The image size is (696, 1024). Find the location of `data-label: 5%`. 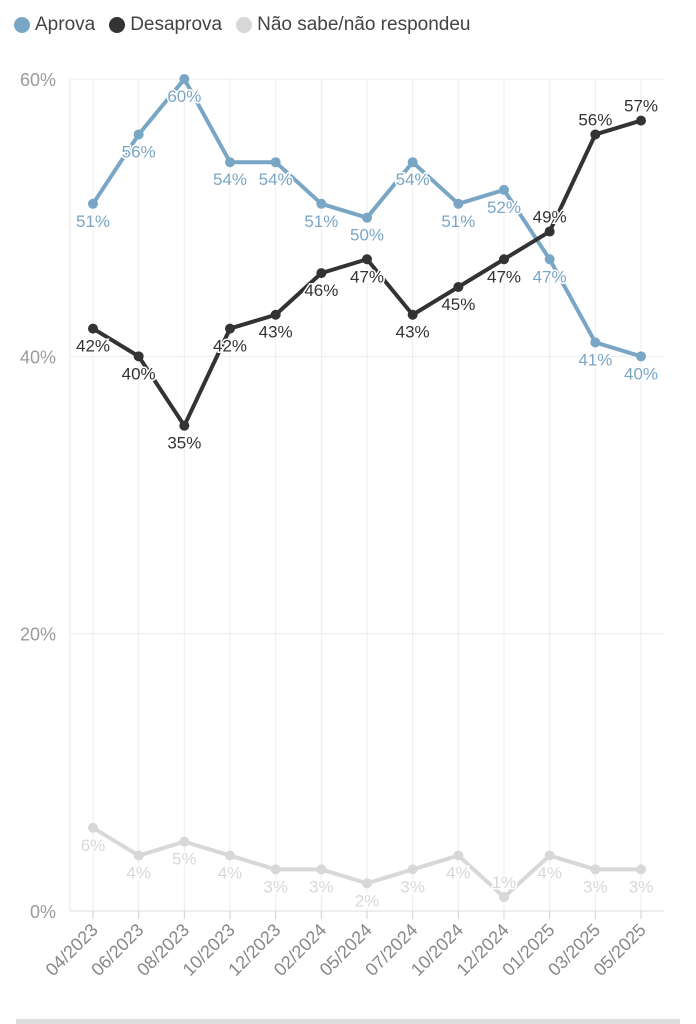

data-label: 5% is located at coordinates (184, 859).